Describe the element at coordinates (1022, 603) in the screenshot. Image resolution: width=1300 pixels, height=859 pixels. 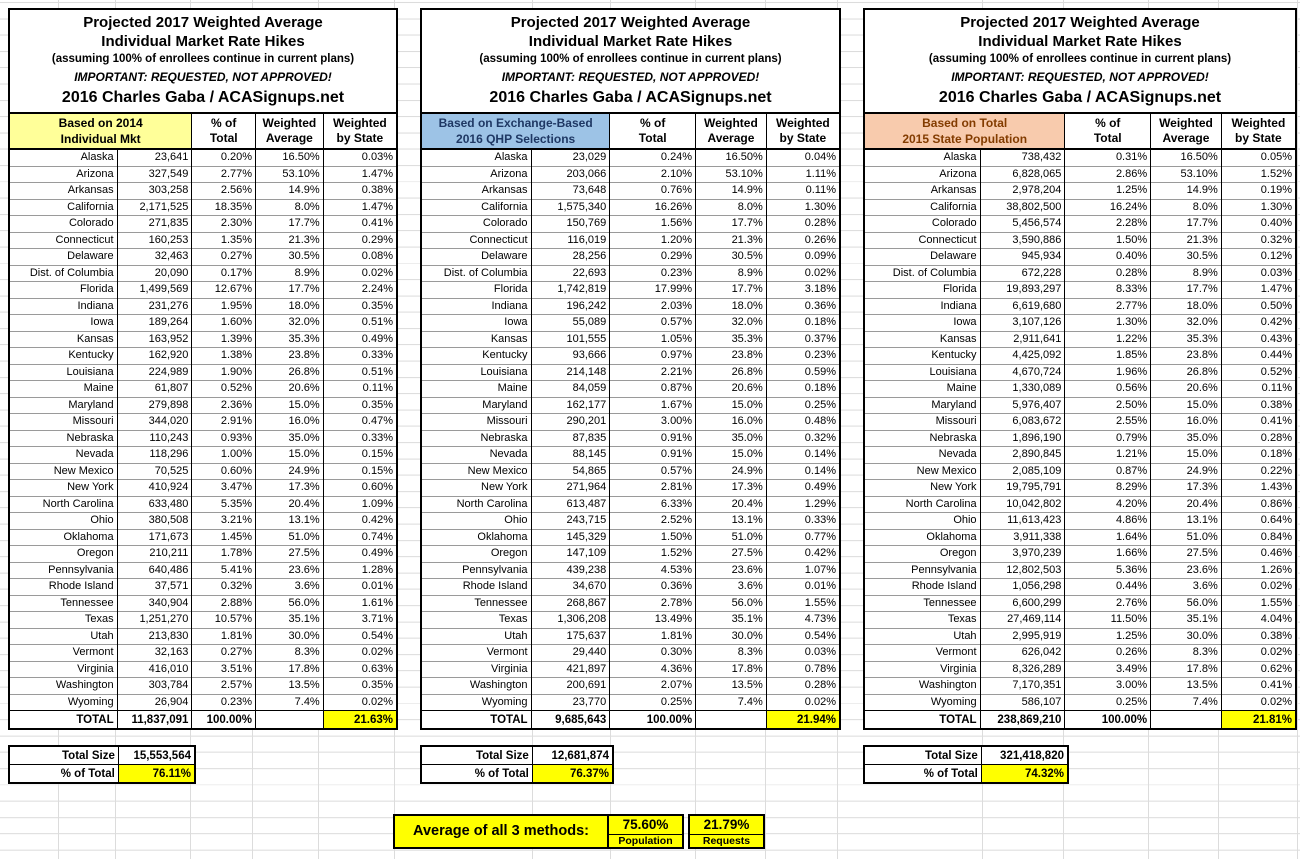
I see `cell-enrollment: 6,600,299` at that location.